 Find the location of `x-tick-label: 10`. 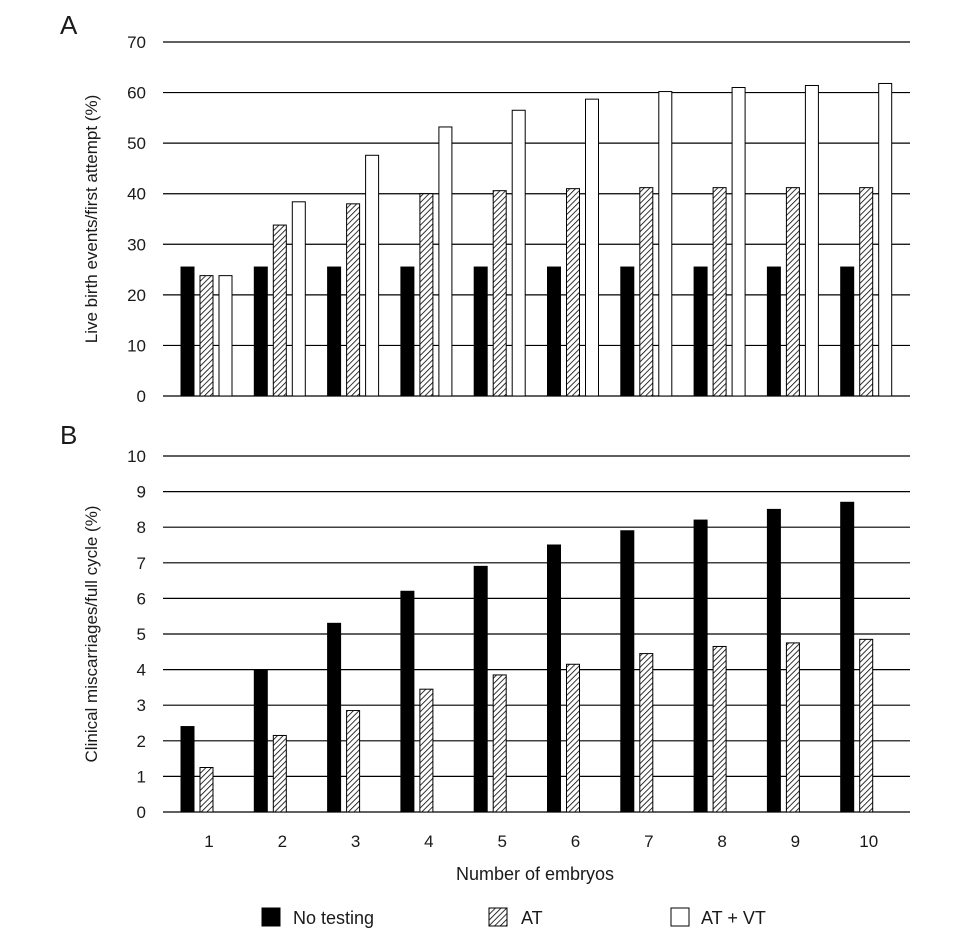

x-tick-label: 10 is located at coordinates (868, 841).